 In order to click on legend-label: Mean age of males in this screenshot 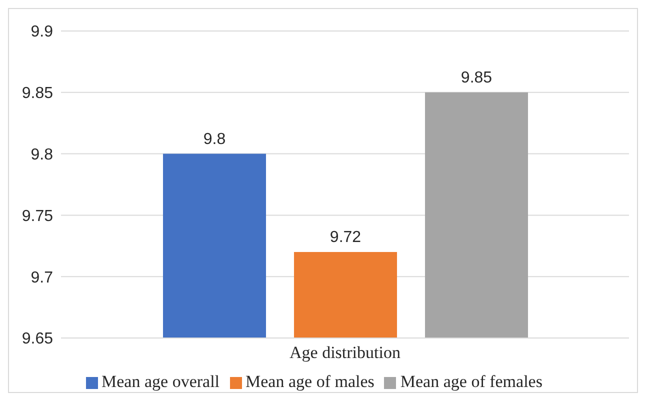, I will do `click(310, 381)`.